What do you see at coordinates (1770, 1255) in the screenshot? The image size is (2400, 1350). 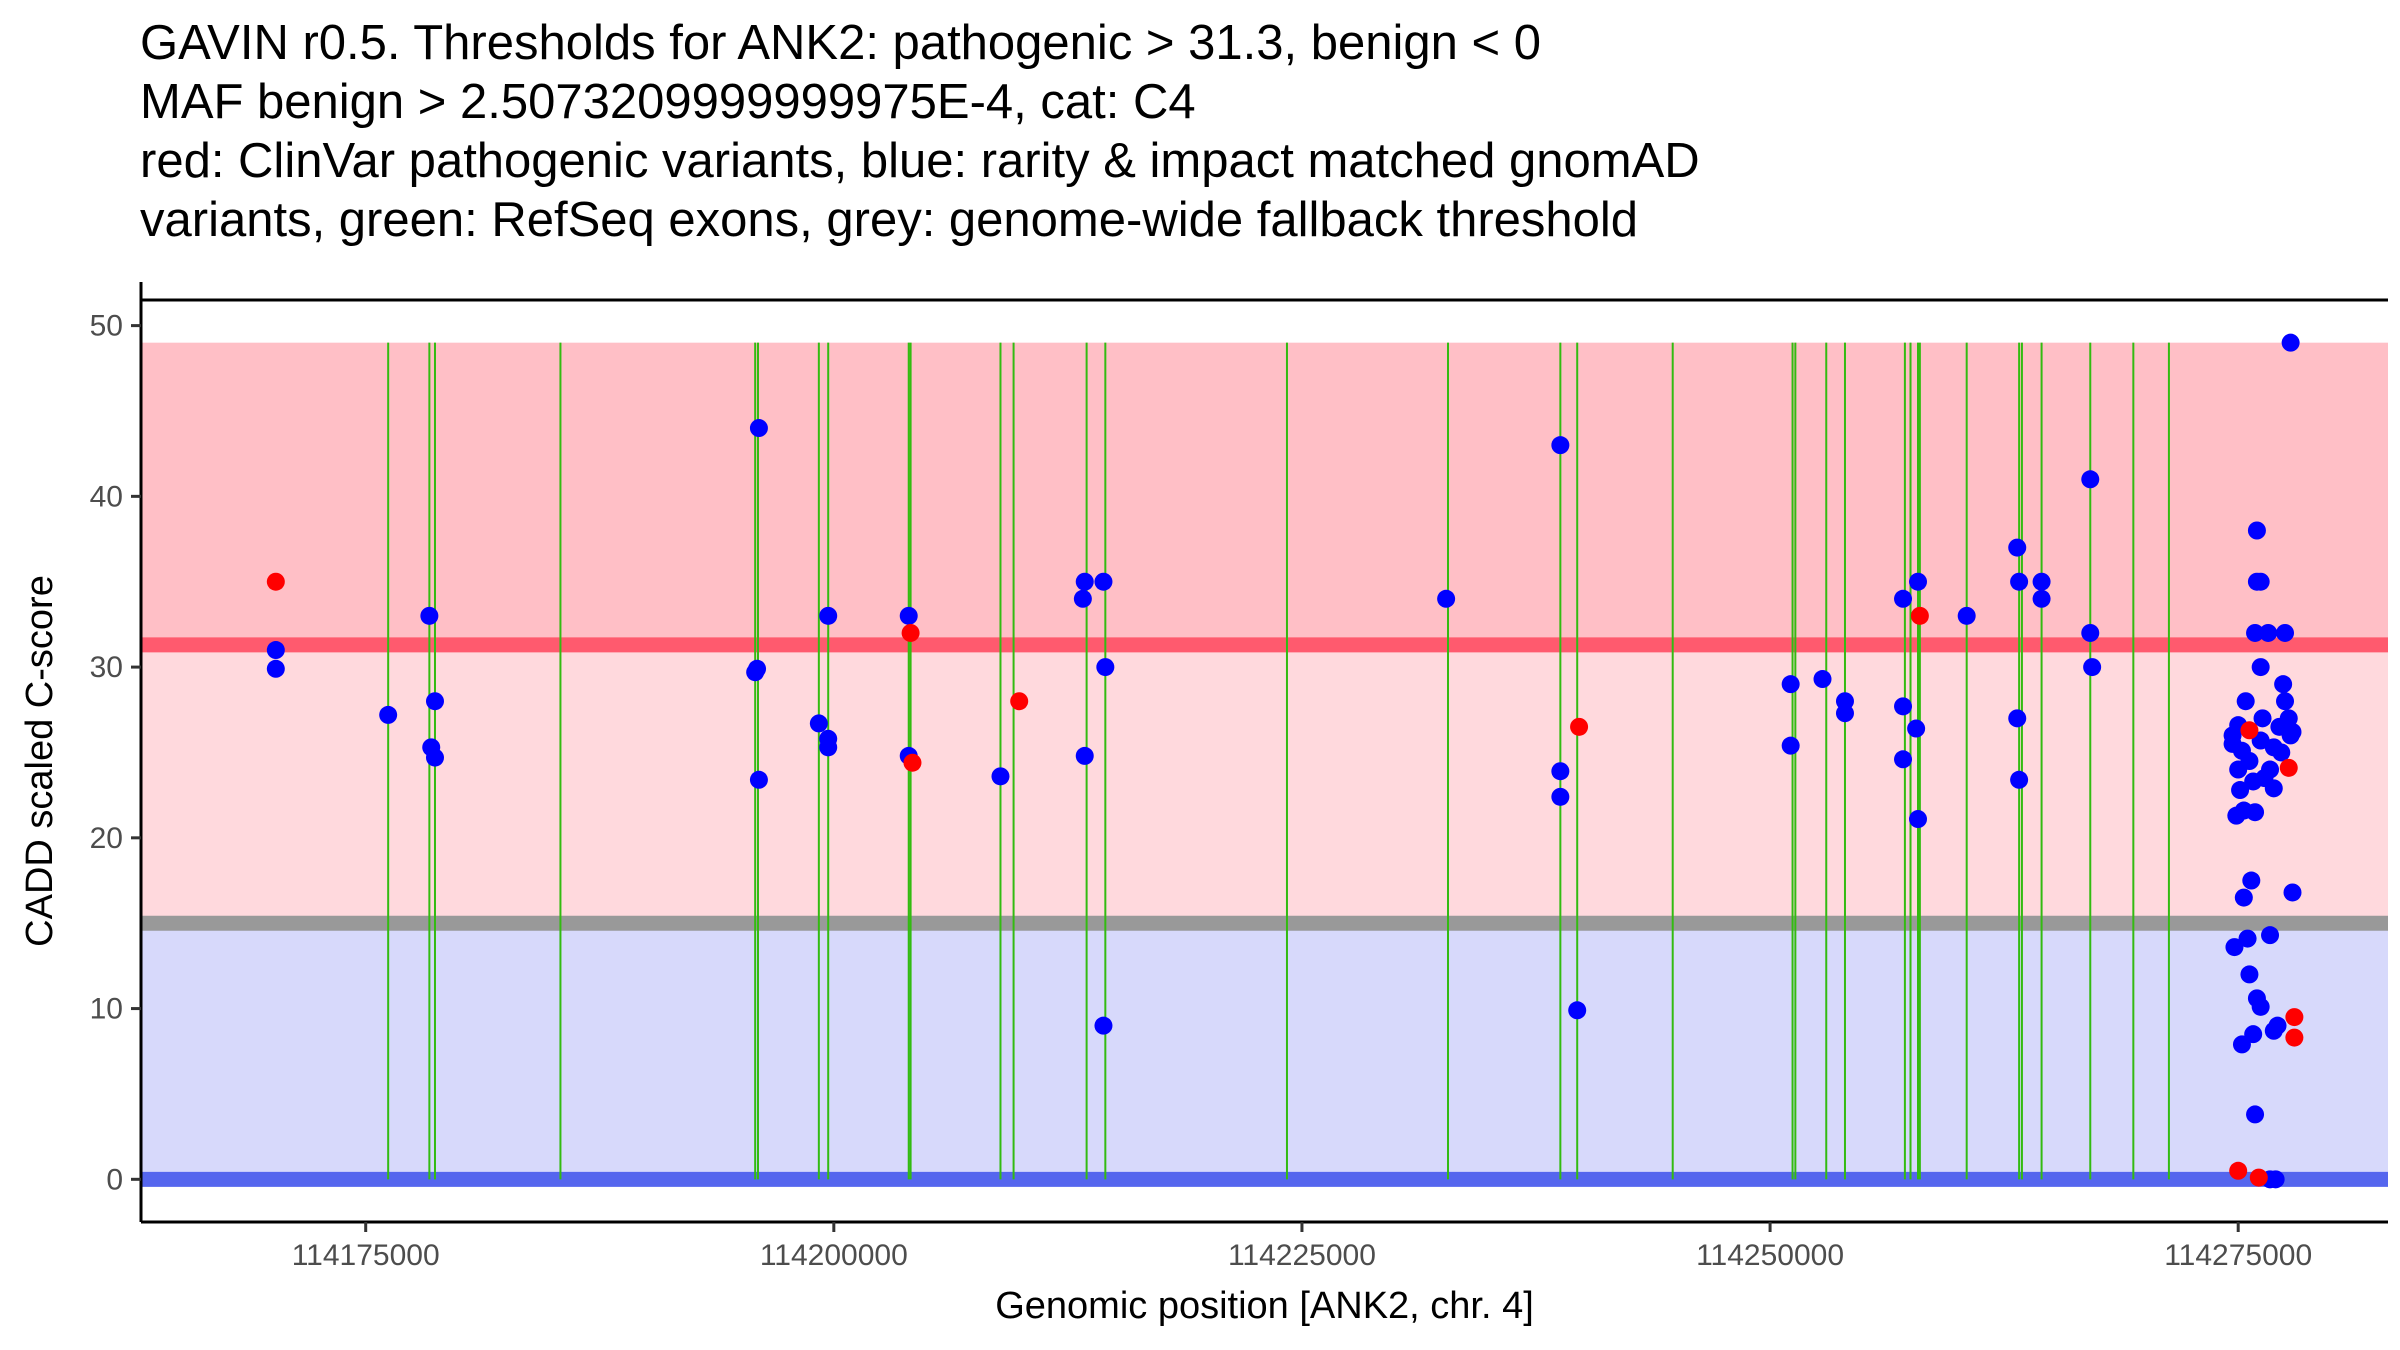 I see `x-tick-label: 114250000` at bounding box center [1770, 1255].